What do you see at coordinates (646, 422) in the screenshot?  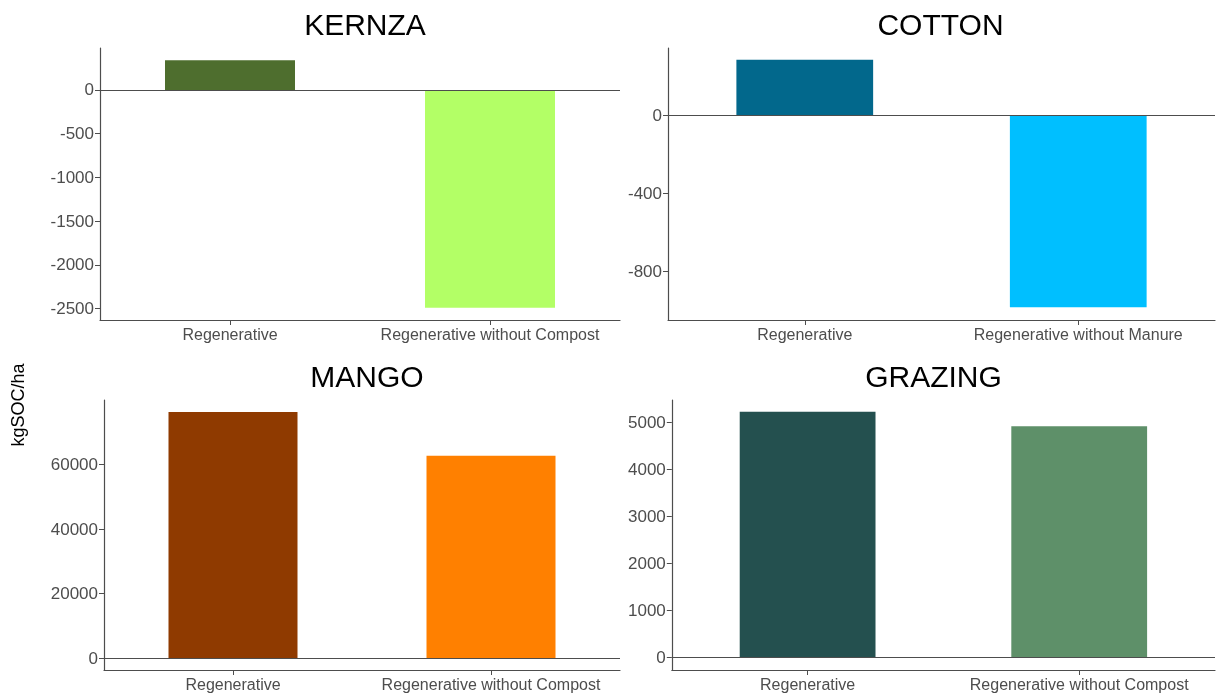 I see `y-tick-label: 5000` at bounding box center [646, 422].